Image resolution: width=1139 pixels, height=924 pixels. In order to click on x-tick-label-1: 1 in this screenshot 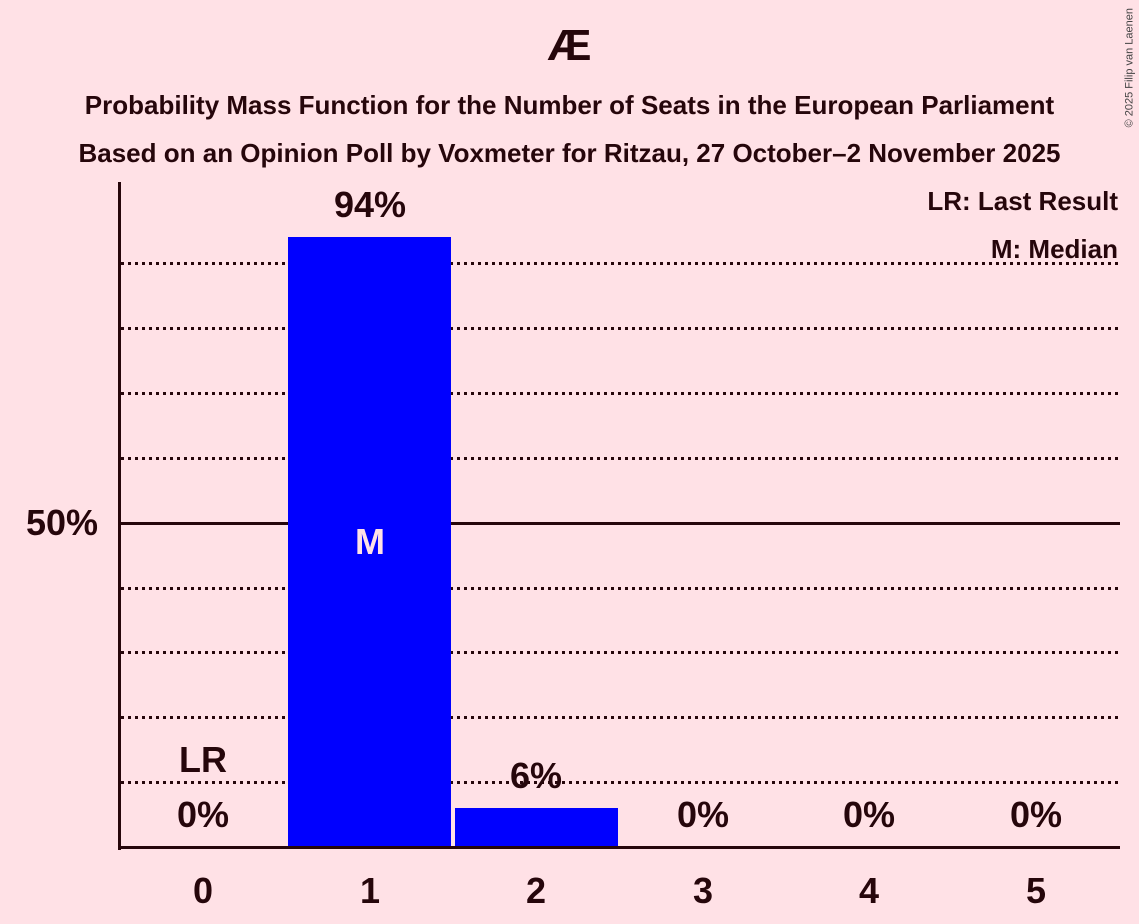, I will do `click(370, 890)`.